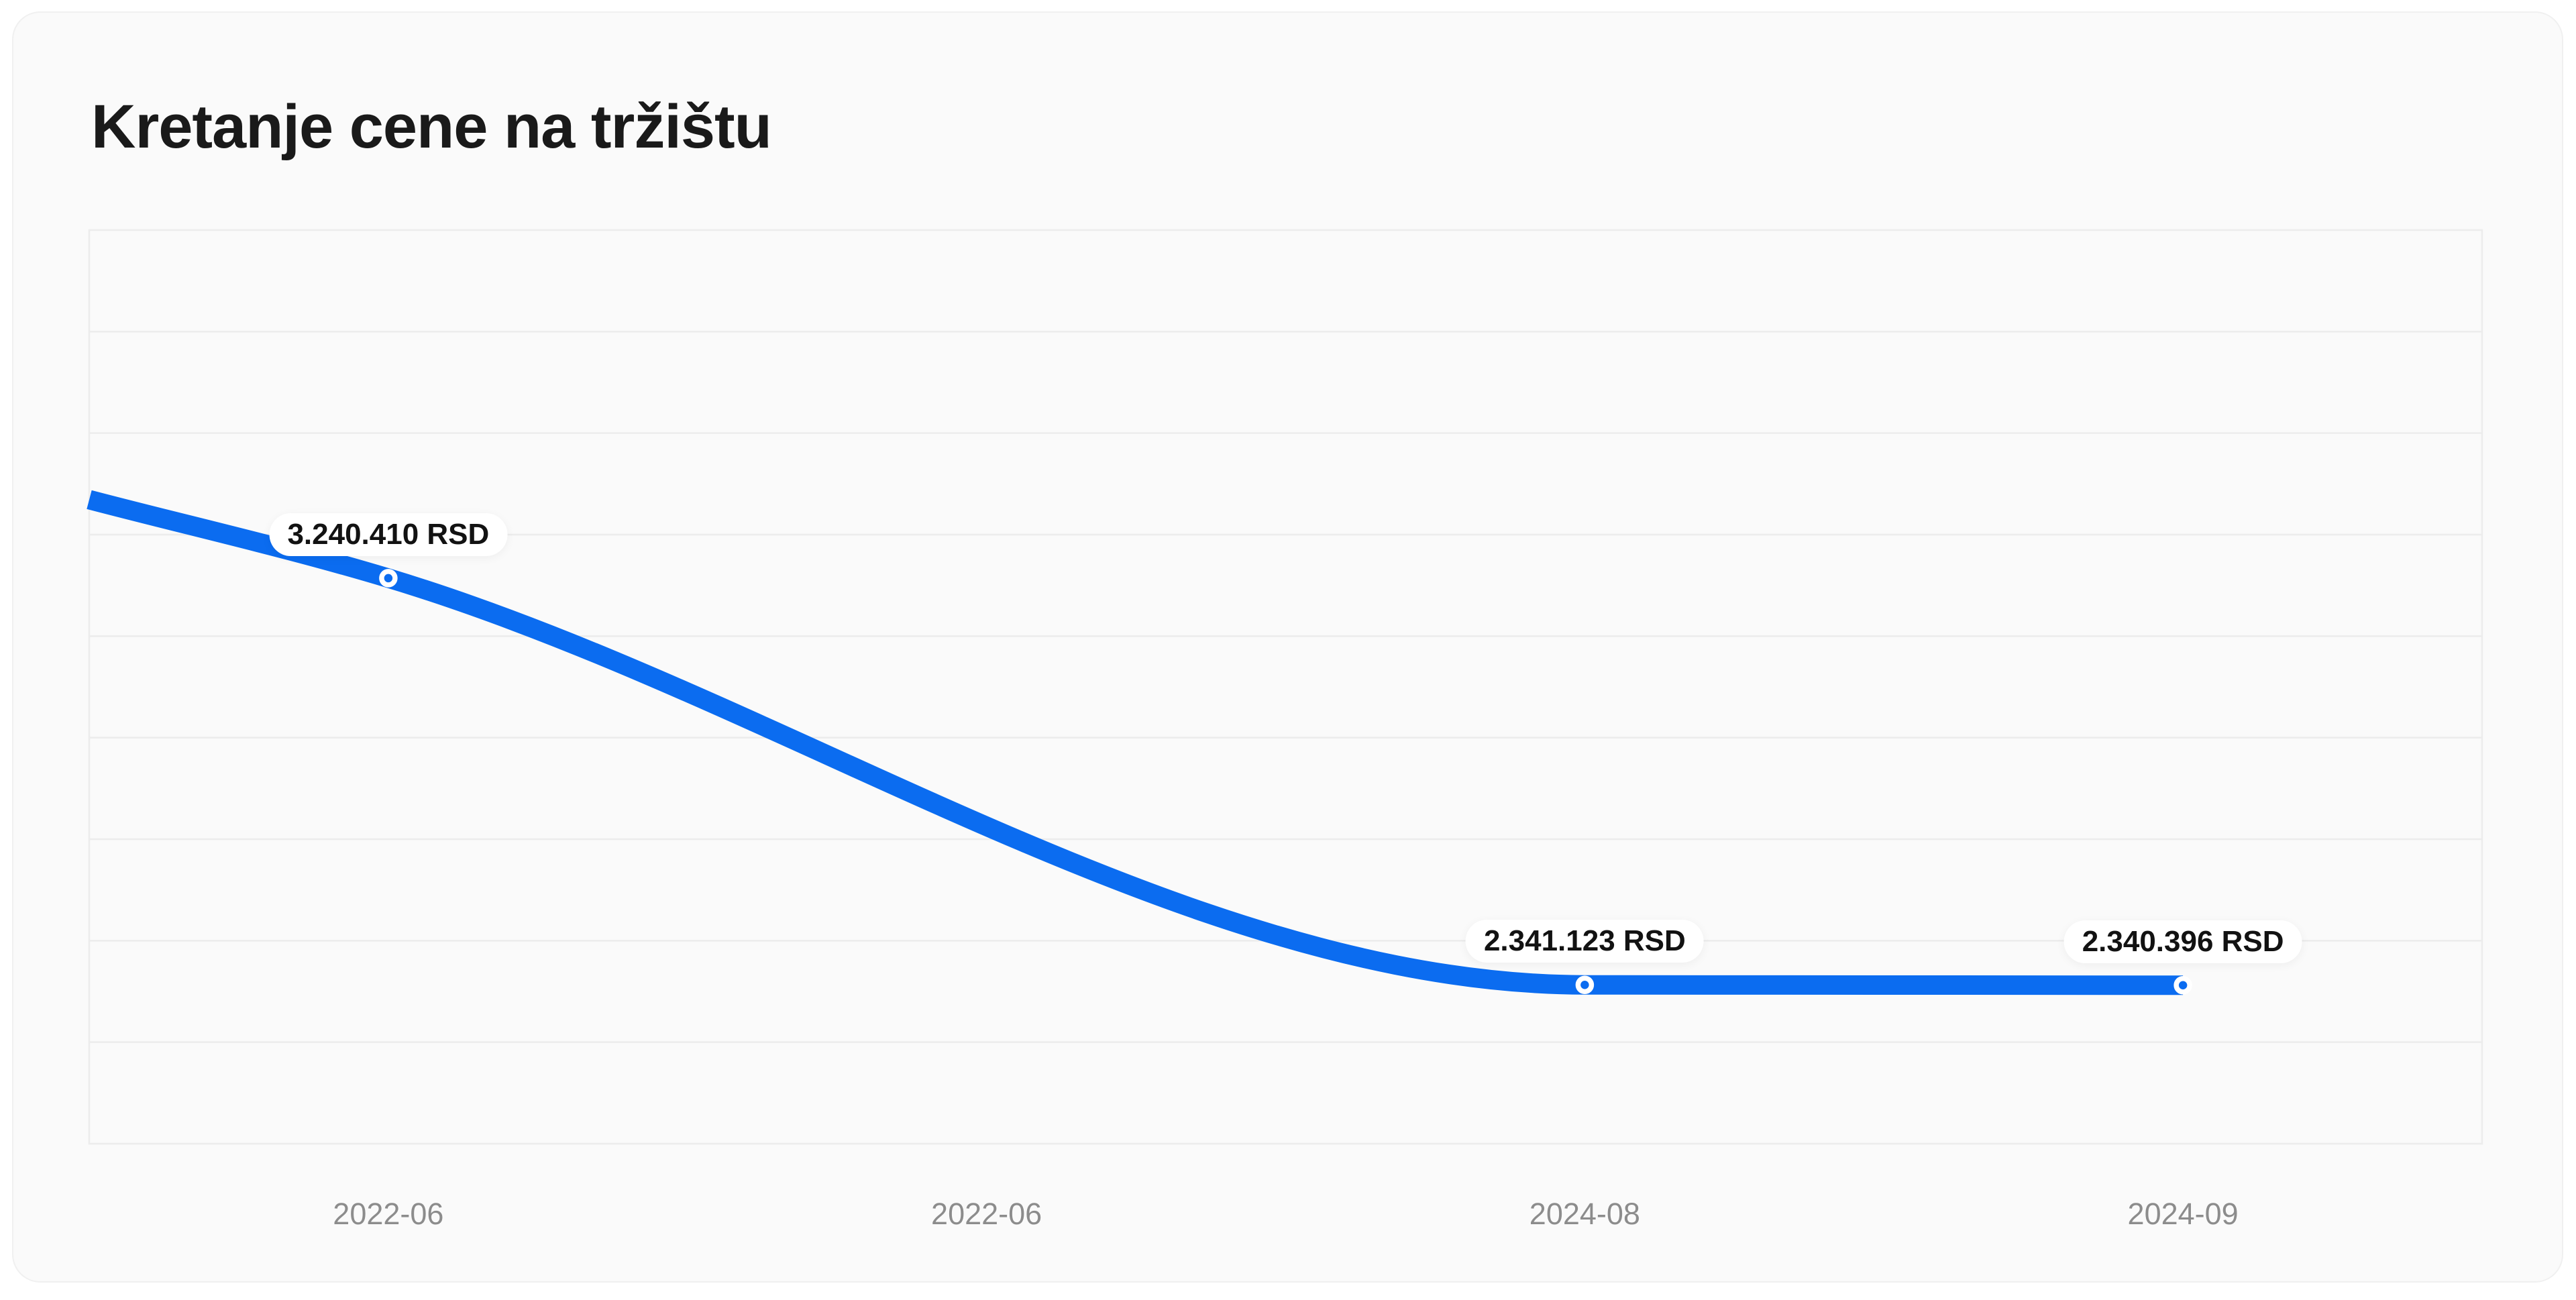 This screenshot has height=1300, width=2576. Describe the element at coordinates (1584, 1214) in the screenshot. I see `x-axis-tick-label: 2024-08` at that location.